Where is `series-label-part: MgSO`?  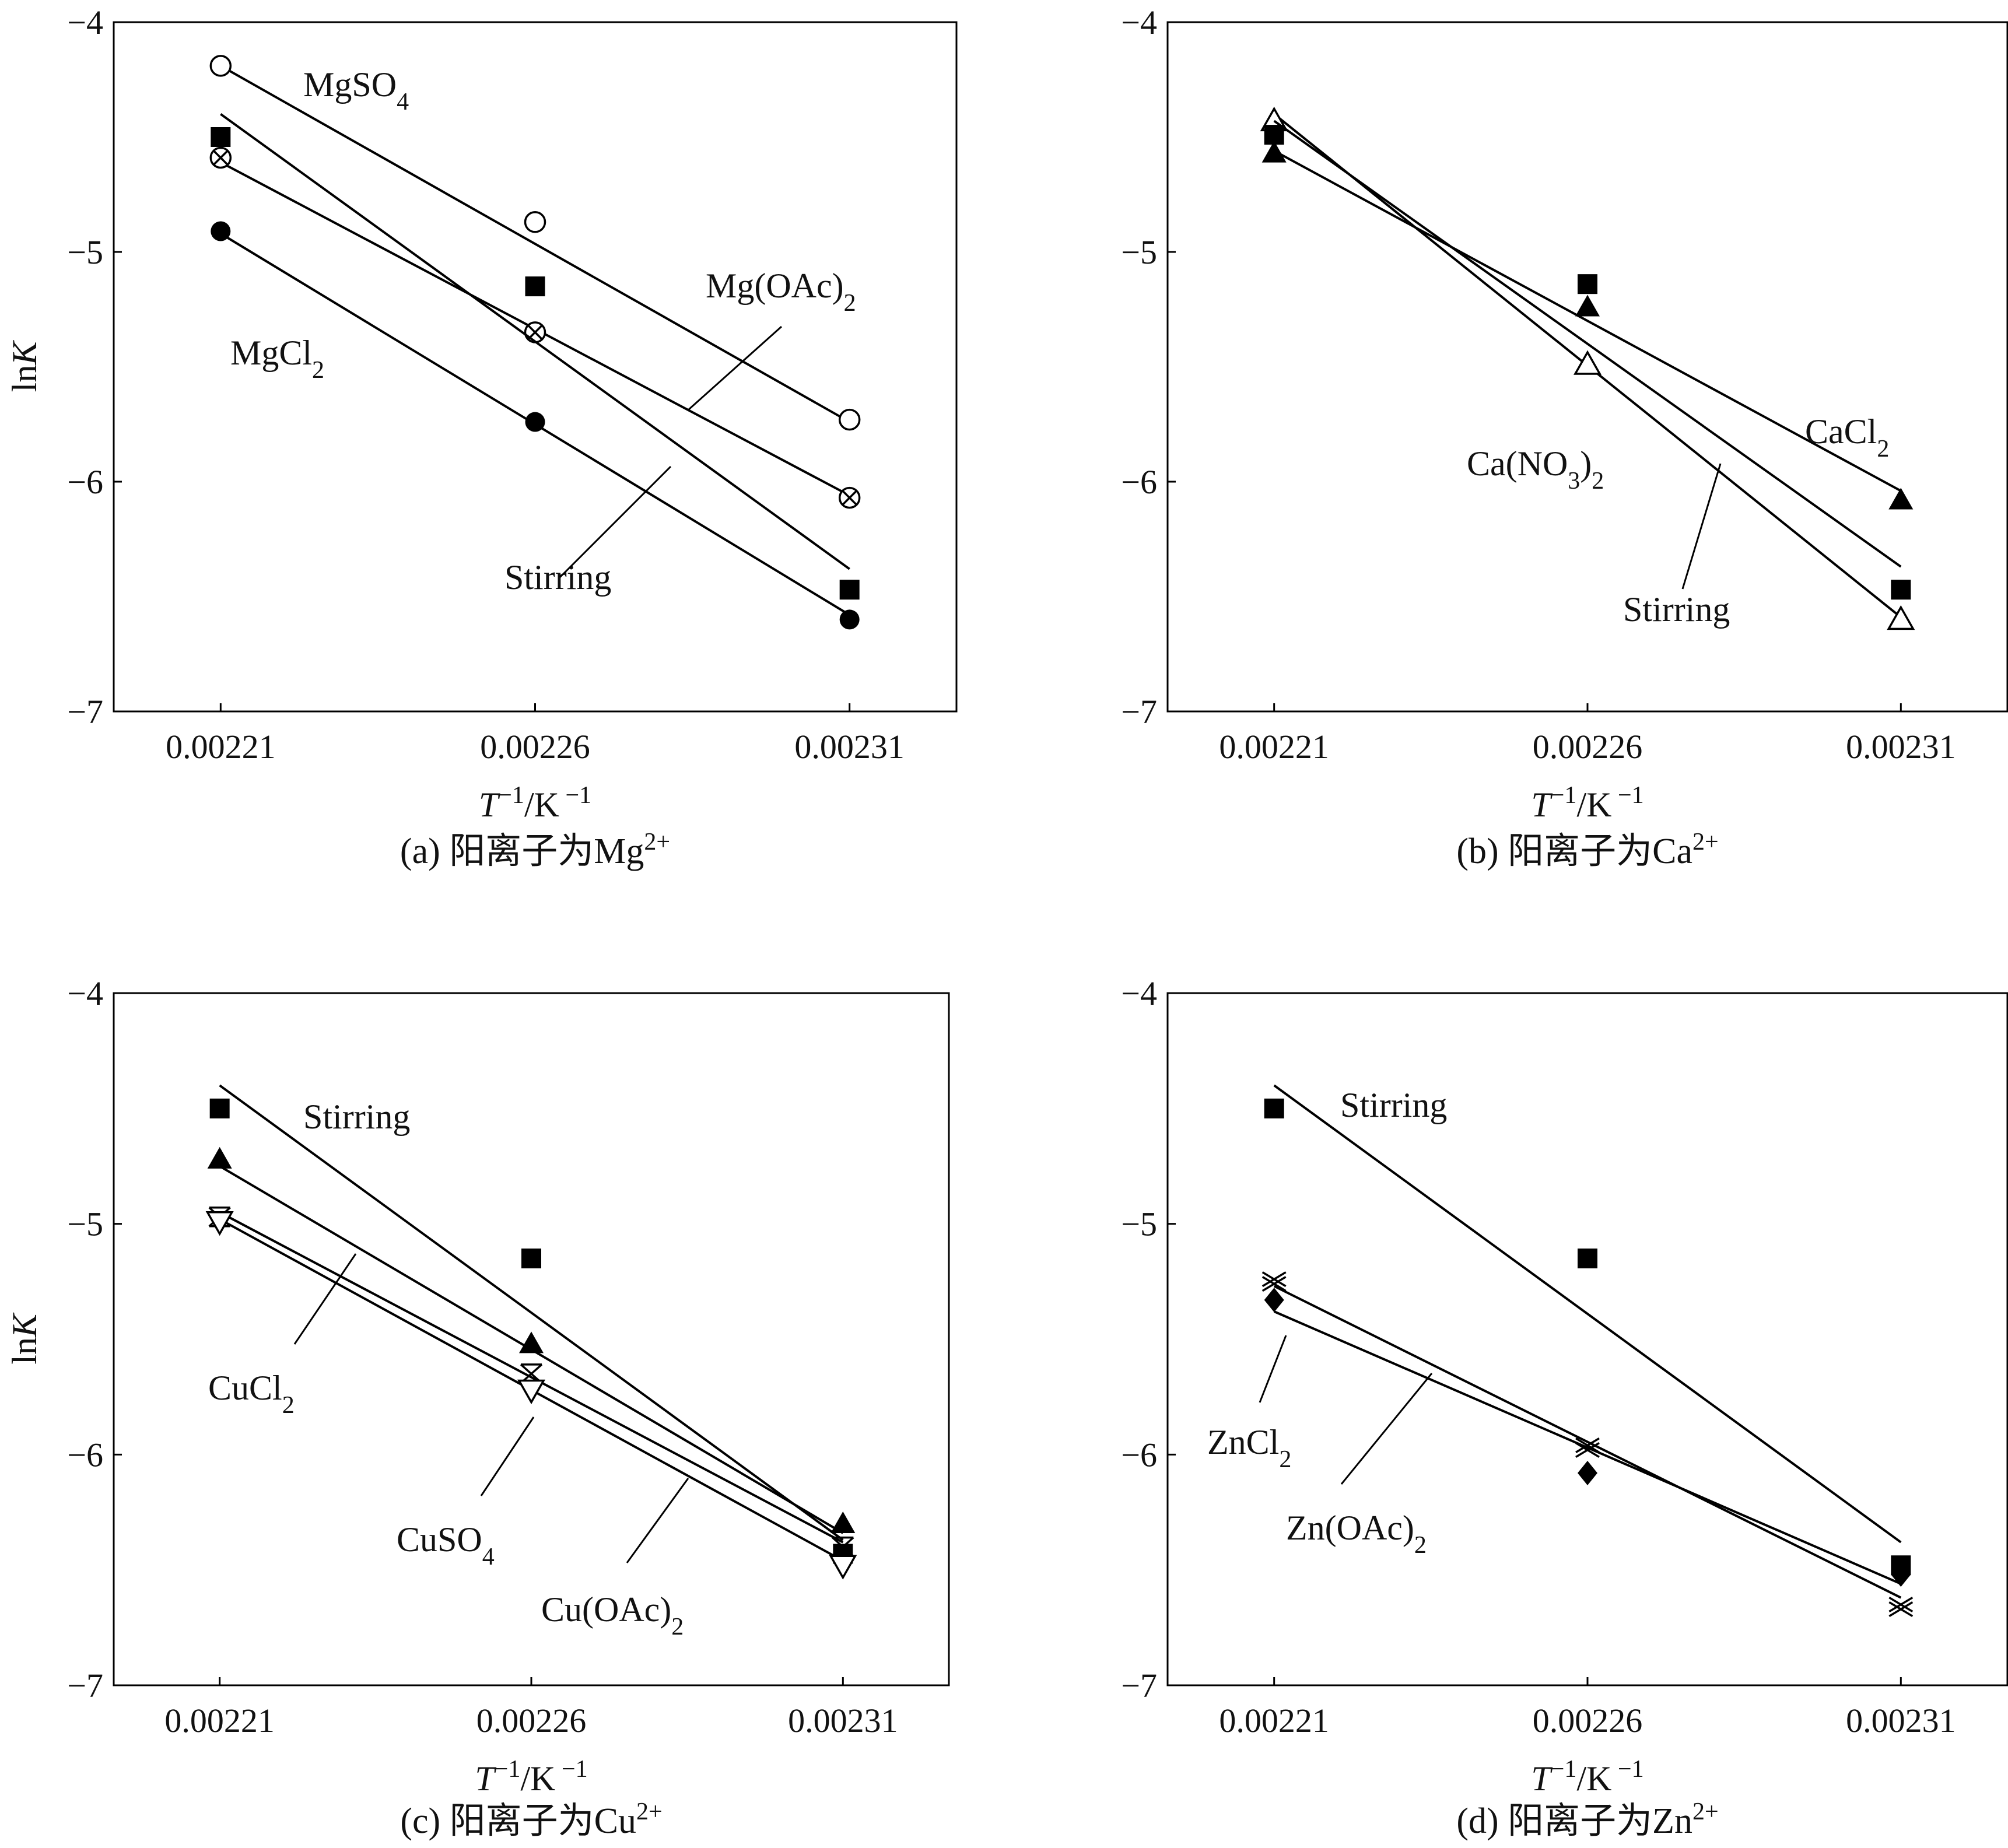
series-label-part: MgSO is located at coordinates (350, 84).